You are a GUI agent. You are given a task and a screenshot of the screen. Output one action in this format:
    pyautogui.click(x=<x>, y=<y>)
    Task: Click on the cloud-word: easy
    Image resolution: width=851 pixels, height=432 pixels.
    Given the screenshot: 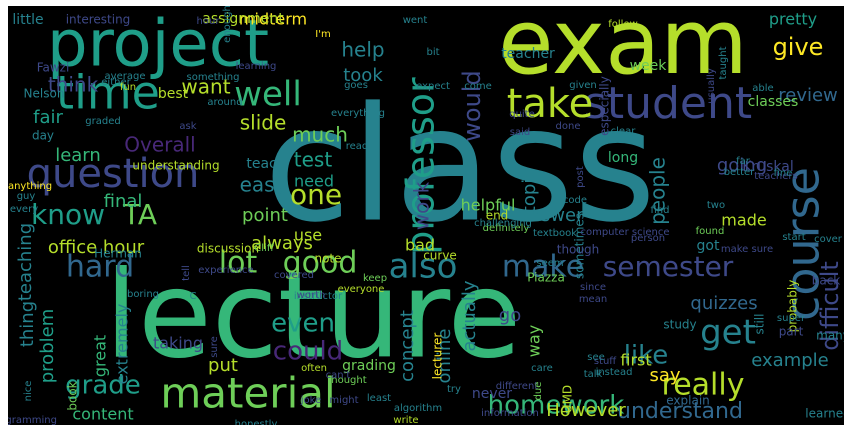 What is the action you would take?
    pyautogui.click(x=263, y=185)
    